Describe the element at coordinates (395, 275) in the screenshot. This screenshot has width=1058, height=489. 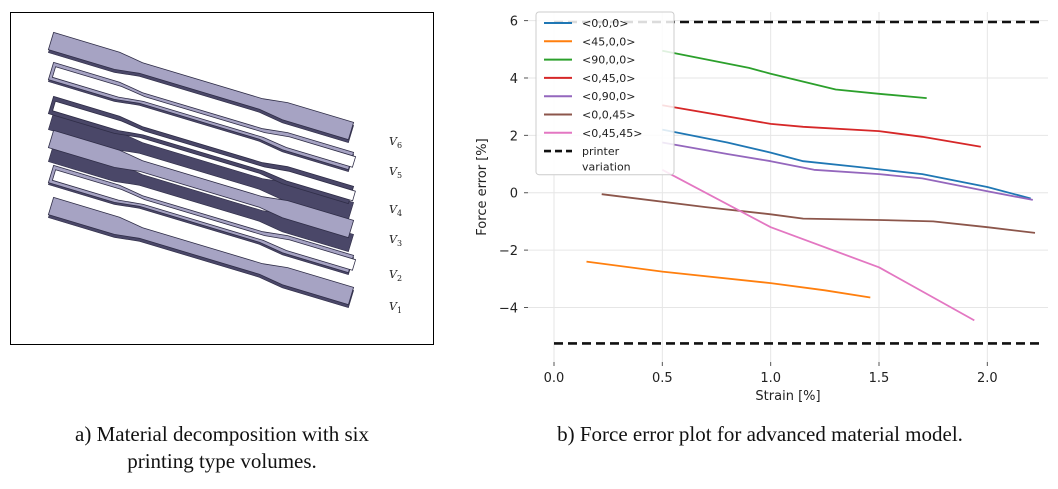
I see `volume-label-2: V2` at that location.